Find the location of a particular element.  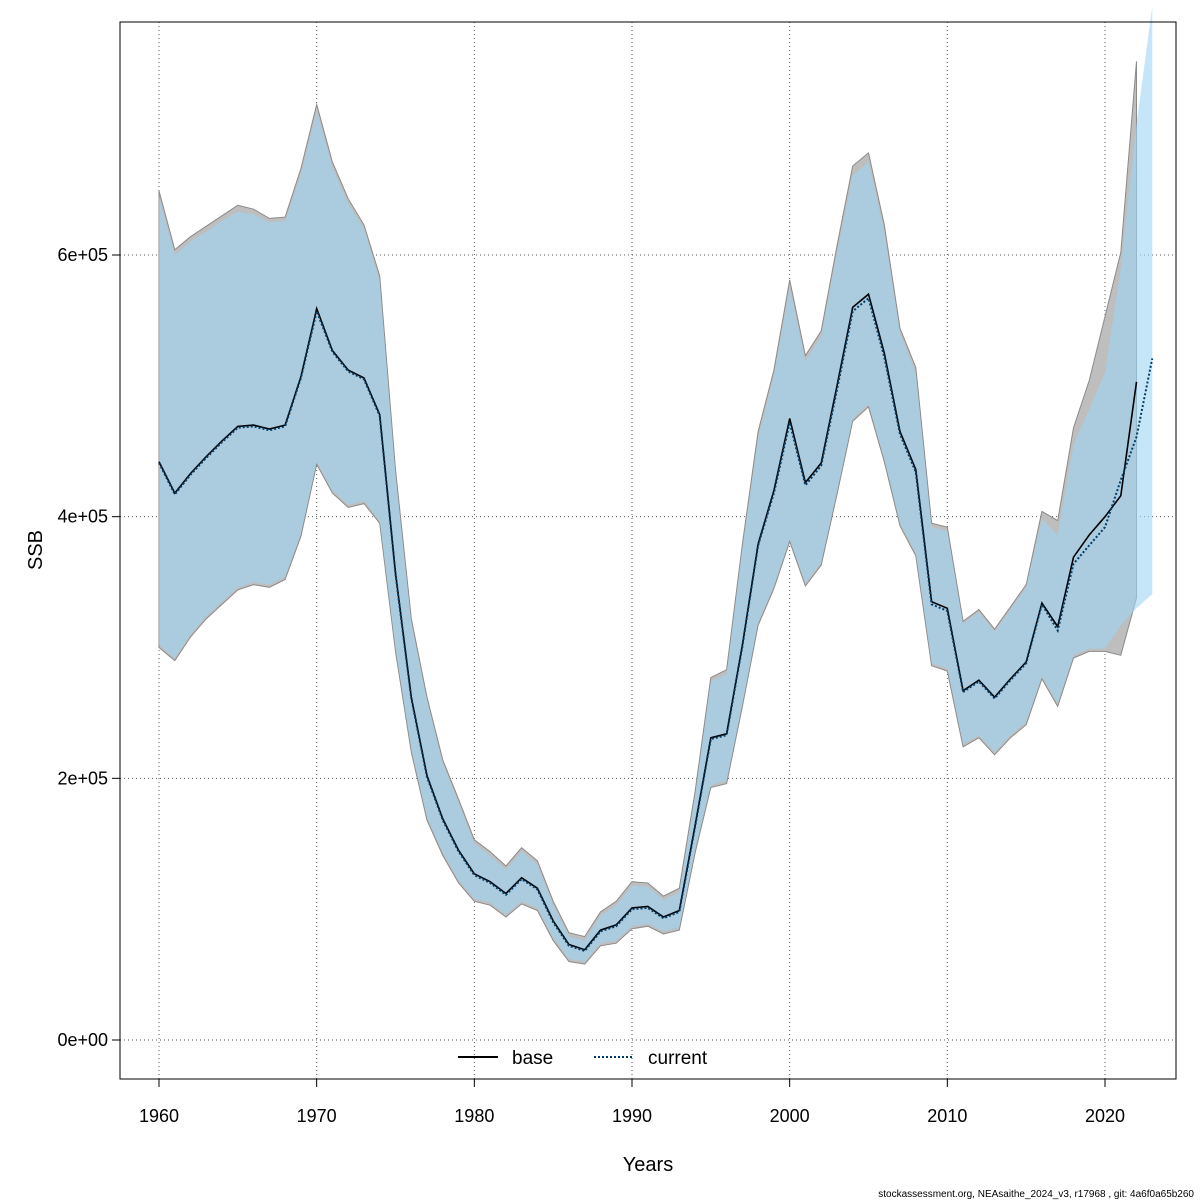

x-tick-label-2020: 2020 is located at coordinates (1105, 1116).